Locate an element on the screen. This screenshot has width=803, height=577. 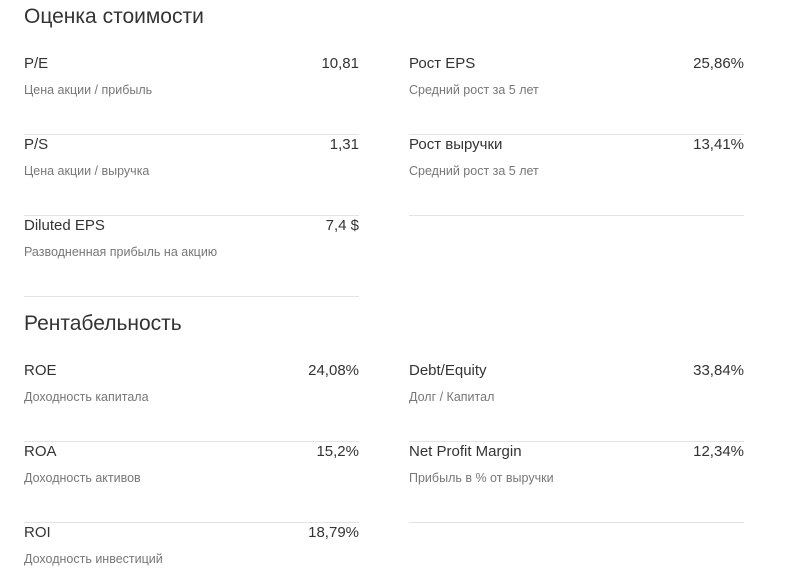
metric-value: 33,84% is located at coordinates (718, 370).